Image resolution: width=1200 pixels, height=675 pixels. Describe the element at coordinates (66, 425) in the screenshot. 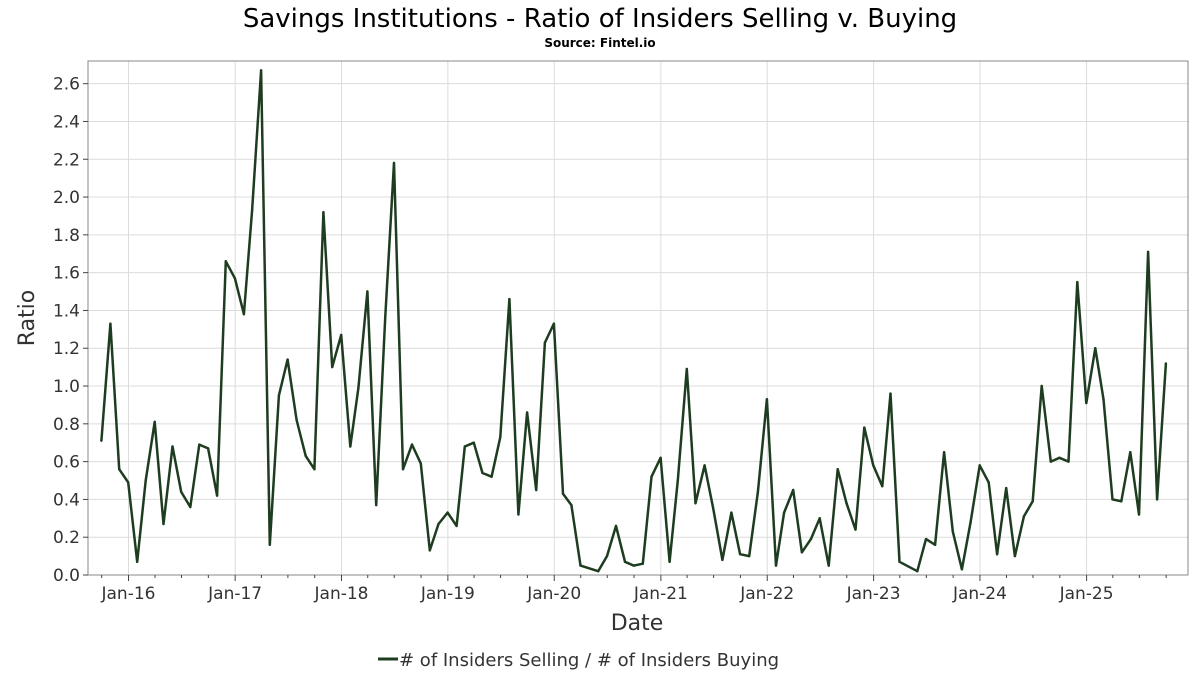

I see `y-tick-label: 0.8` at that location.